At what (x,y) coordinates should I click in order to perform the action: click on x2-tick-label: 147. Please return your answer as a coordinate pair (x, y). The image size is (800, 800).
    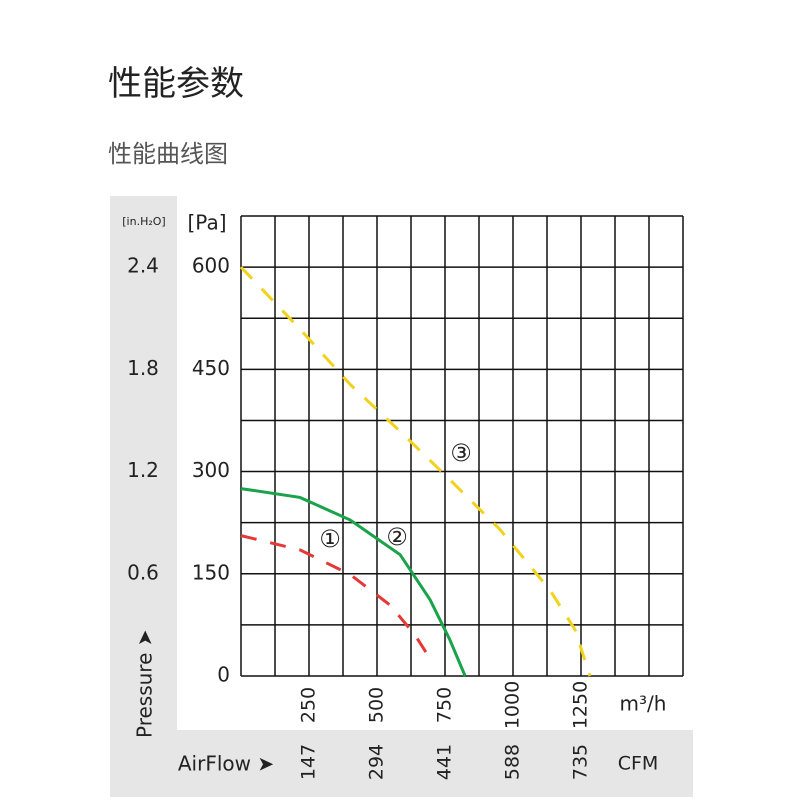
    Looking at the image, I should click on (309, 762).